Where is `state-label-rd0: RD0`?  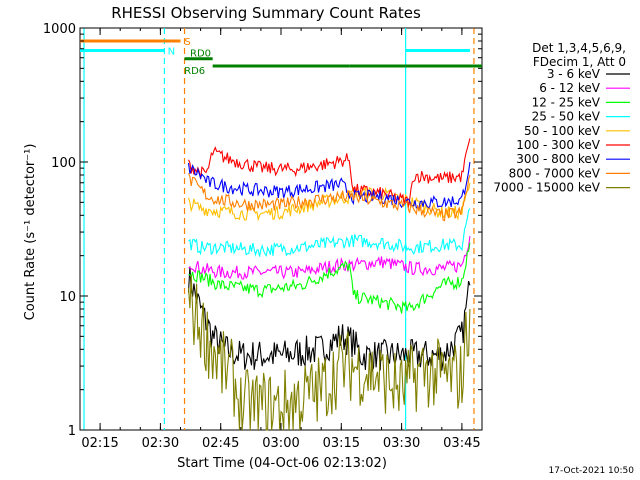 state-label-rd0: RD0 is located at coordinates (200, 54).